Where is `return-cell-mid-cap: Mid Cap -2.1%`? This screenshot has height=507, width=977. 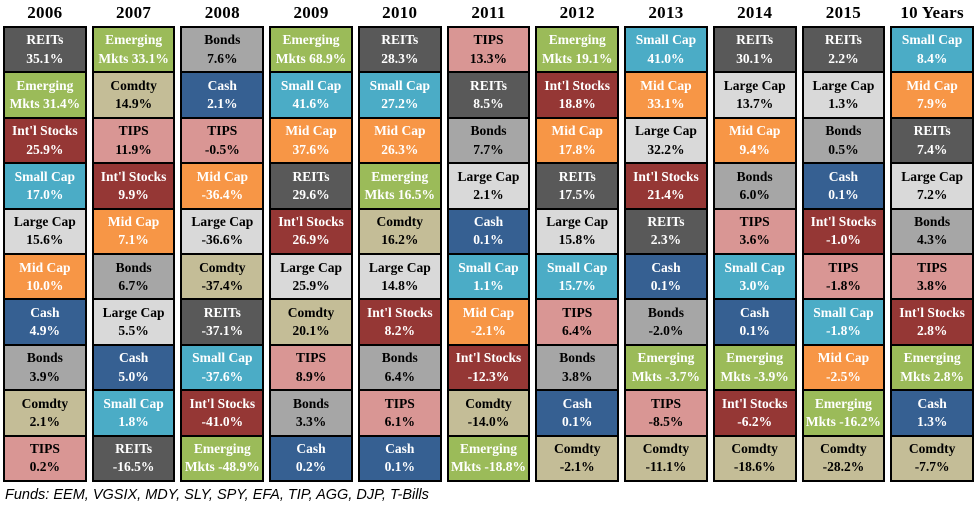 return-cell-mid-cap: Mid Cap -2.1% is located at coordinates (488, 322).